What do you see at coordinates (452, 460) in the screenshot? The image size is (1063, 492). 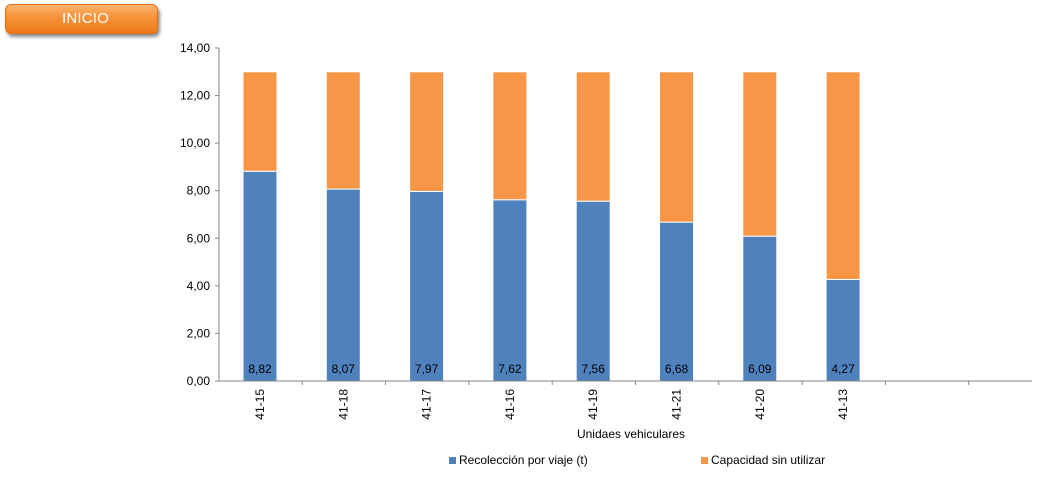 I see `legend-swatch-recoleccion` at bounding box center [452, 460].